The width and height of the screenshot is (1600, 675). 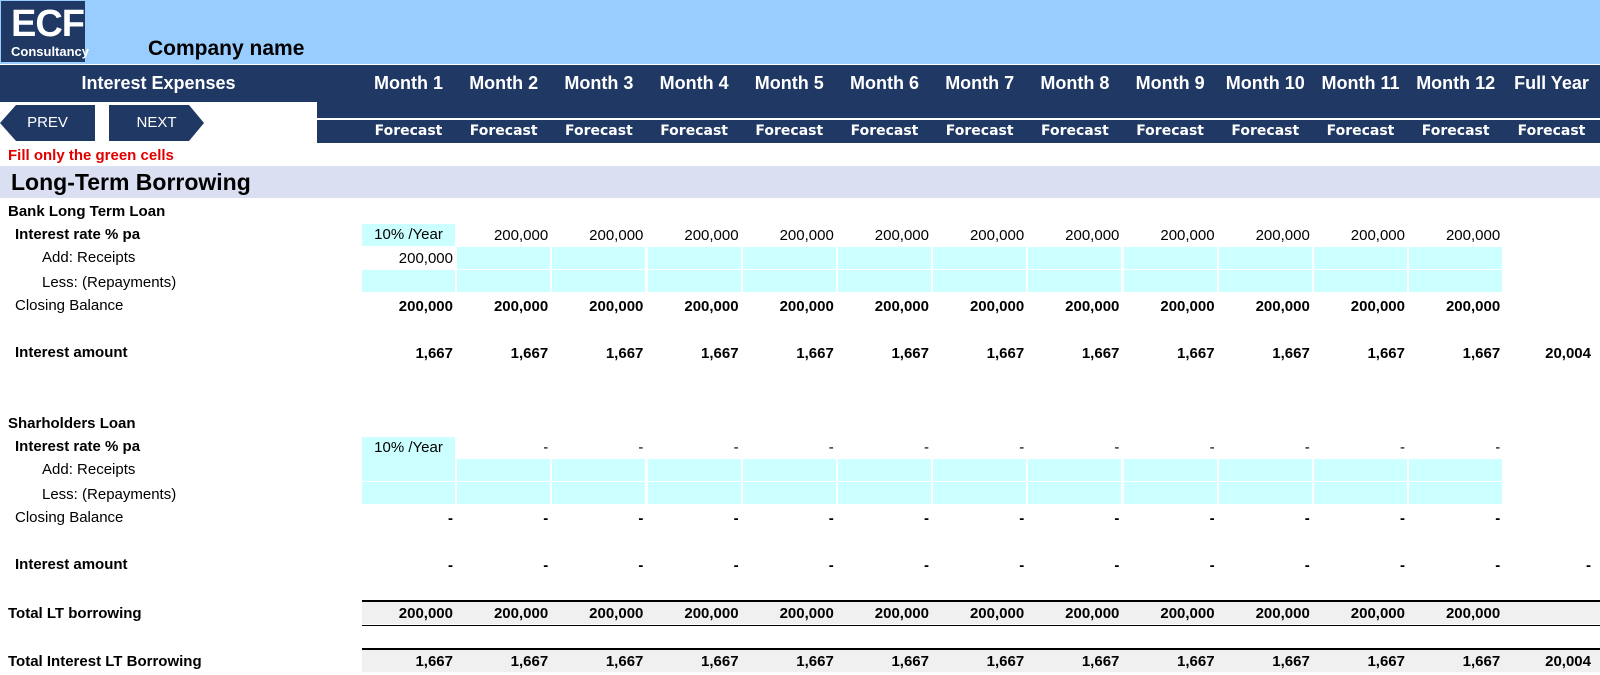 What do you see at coordinates (1498, 565) in the screenshot?
I see `sh-interest-value-12: -` at bounding box center [1498, 565].